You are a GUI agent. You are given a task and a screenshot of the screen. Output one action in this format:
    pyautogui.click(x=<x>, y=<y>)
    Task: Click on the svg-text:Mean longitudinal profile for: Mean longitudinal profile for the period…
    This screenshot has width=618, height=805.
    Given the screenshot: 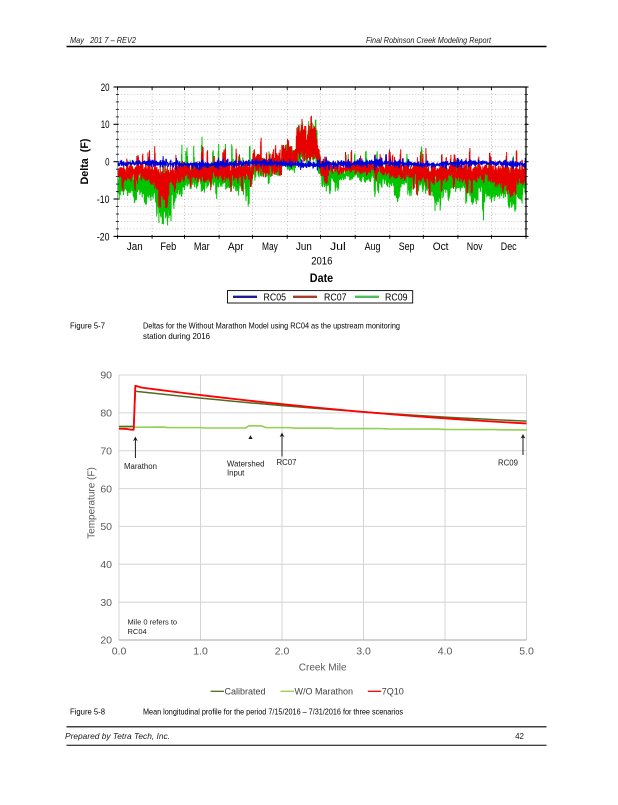 What is the action you would take?
    pyautogui.click(x=273, y=711)
    